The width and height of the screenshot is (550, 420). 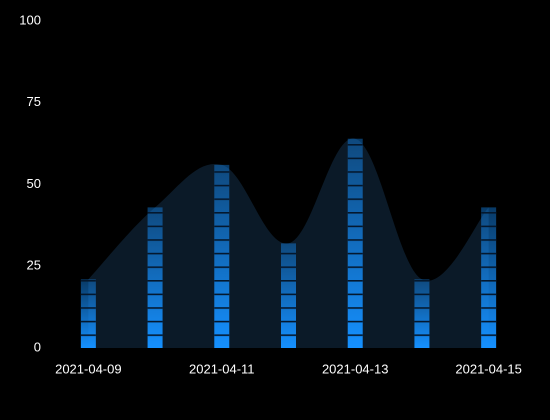 What do you see at coordinates (34, 265) in the screenshot?
I see `y-tick-label: 25` at bounding box center [34, 265].